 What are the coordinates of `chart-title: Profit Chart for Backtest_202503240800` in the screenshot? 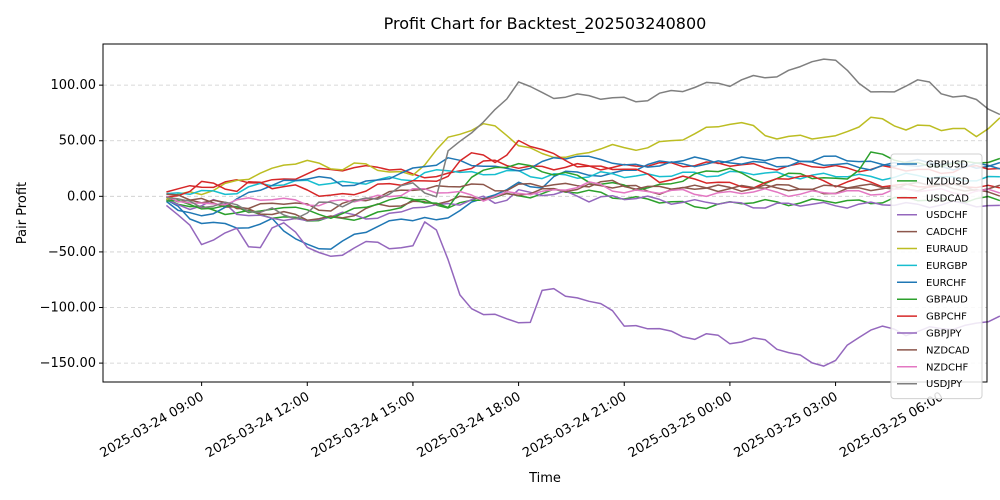 It's located at (545, 24).